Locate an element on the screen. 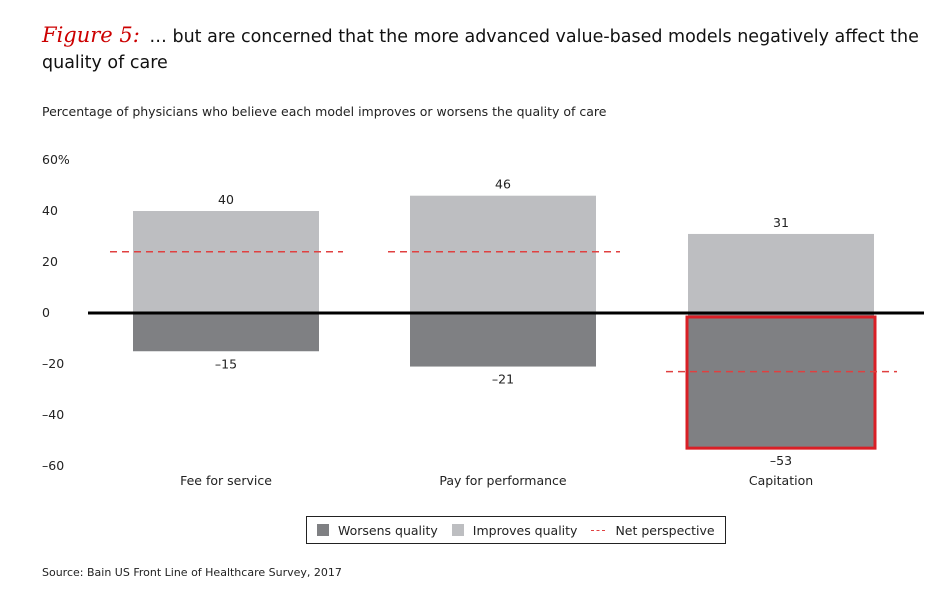 The image size is (950, 603). legend-swatch-worsens is located at coordinates (323, 530).